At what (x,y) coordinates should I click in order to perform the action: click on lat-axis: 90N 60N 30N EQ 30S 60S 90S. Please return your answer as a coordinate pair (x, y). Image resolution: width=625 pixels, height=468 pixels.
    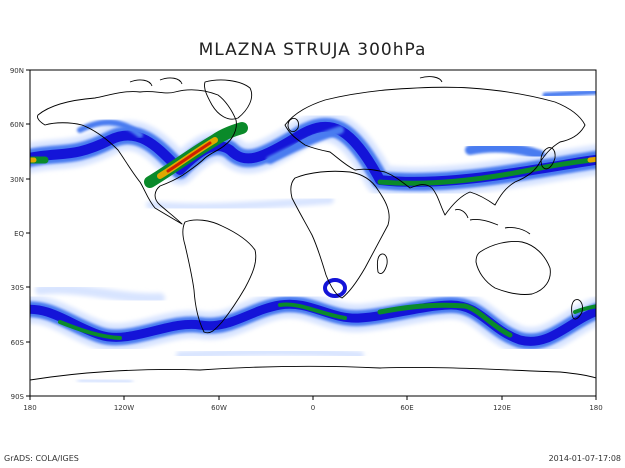
    Looking at the image, I should click on (20, 234).